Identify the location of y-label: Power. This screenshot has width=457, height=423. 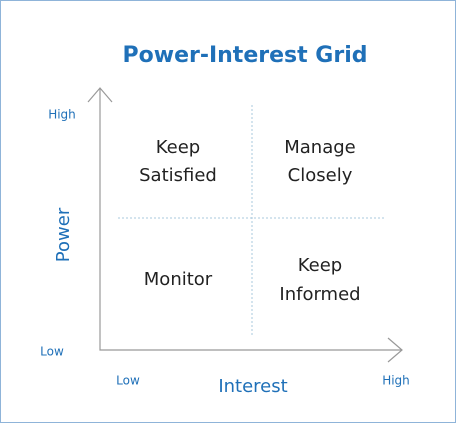
(63, 234).